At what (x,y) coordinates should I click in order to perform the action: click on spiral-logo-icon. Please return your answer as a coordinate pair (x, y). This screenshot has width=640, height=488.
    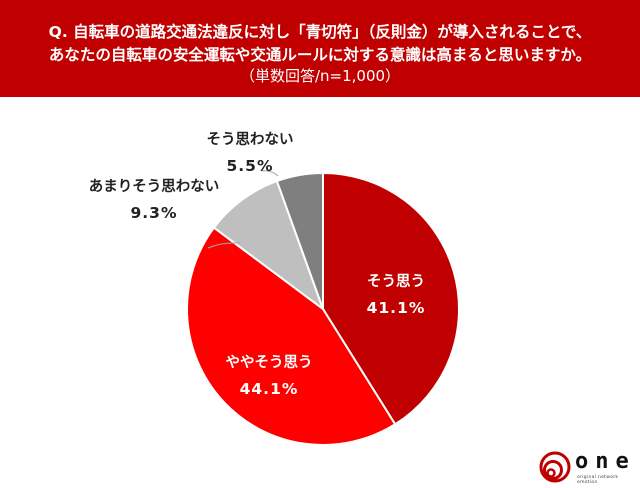
    Looking at the image, I should click on (555, 467).